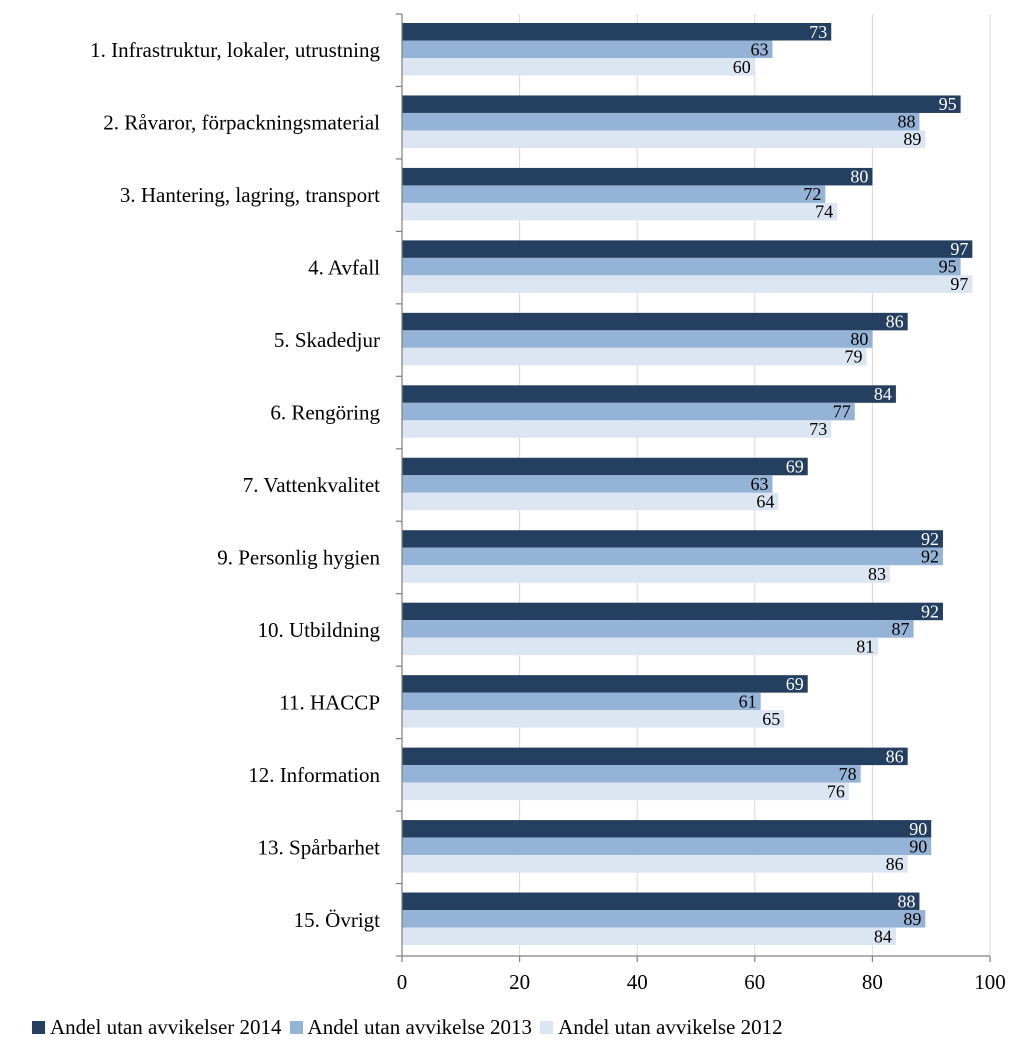 The height and width of the screenshot is (1046, 1011). Describe the element at coordinates (759, 49) in the screenshot. I see `data-label-1-0: 63` at that location.